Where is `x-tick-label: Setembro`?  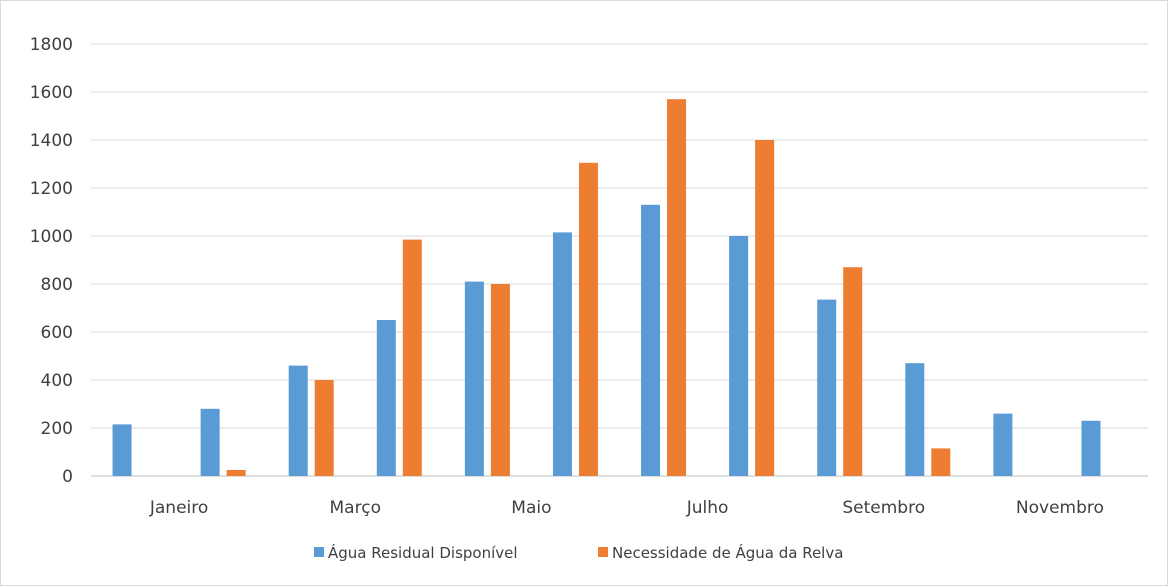
x-tick-label: Setembro is located at coordinates (883, 508).